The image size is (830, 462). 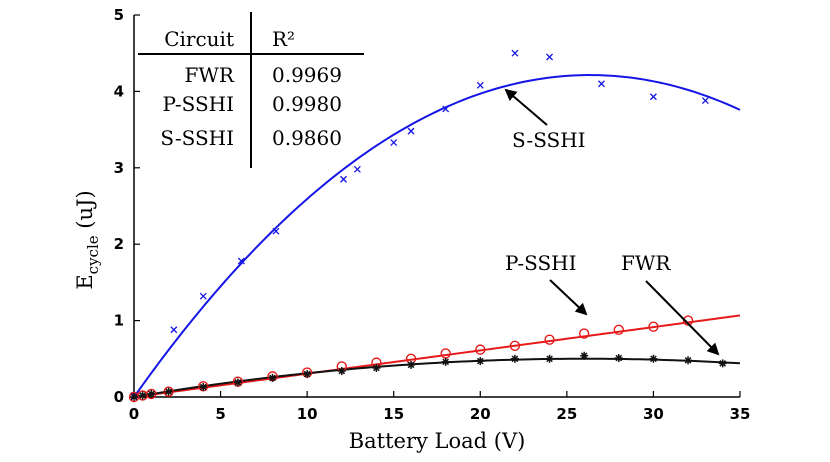 I want to click on svg-text: Ecycle (uJ), so click(x=87, y=239).